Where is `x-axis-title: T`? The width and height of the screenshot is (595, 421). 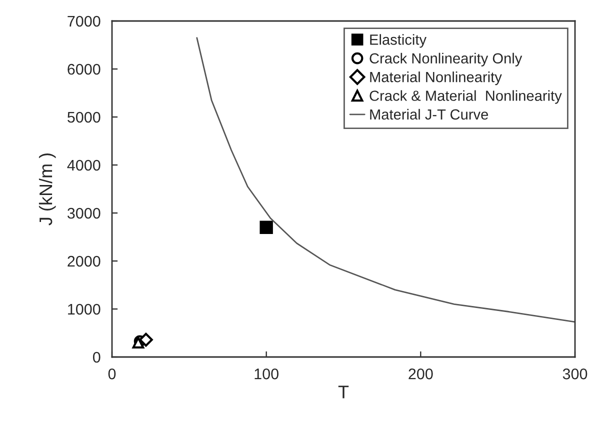
x-axis-title: T is located at coordinates (343, 392).